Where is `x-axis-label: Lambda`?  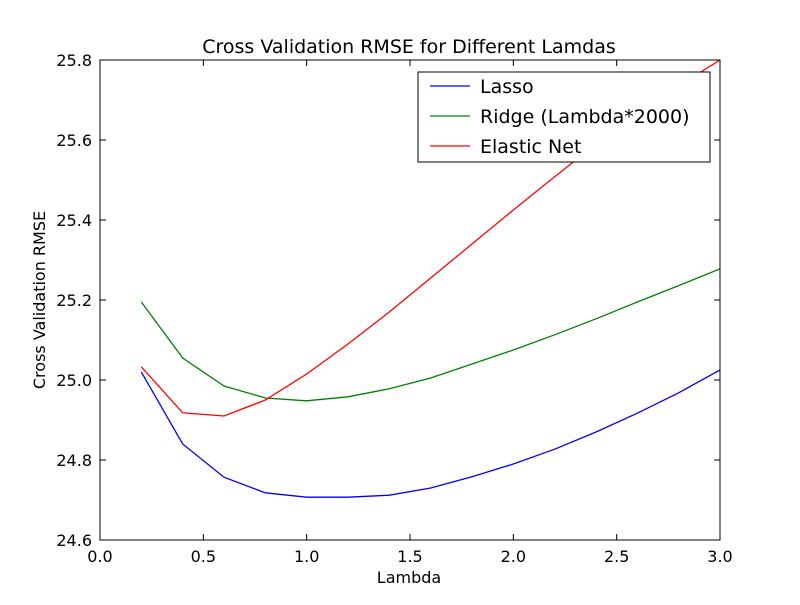 x-axis-label: Lambda is located at coordinates (409, 577).